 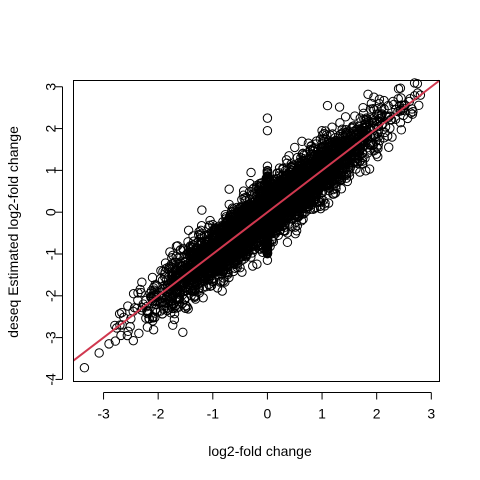 I want to click on x-tick-label: 0, so click(x=268, y=414).